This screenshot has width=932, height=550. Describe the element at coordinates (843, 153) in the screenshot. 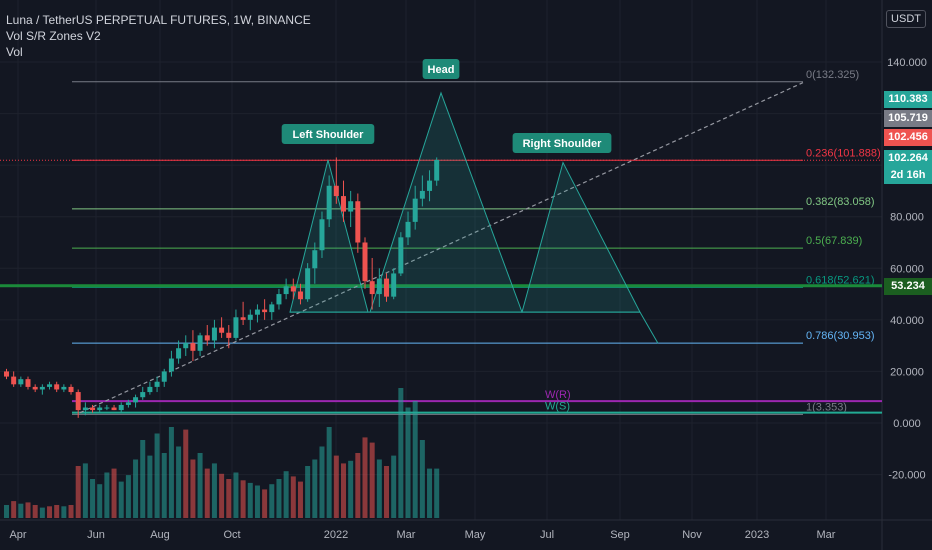

I see `fib-label: 0.236(101.888)` at that location.